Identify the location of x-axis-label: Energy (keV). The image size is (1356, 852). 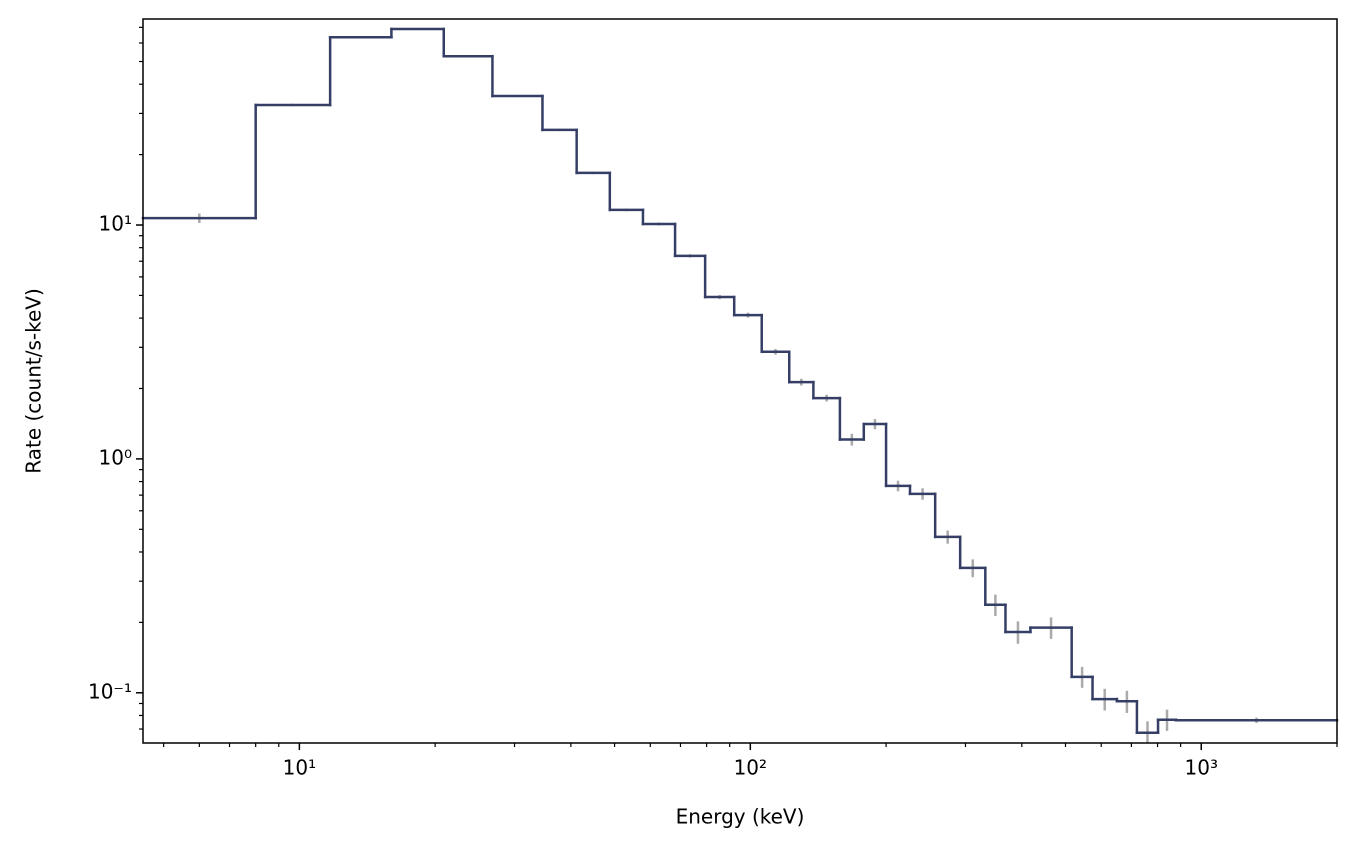
(740, 817).